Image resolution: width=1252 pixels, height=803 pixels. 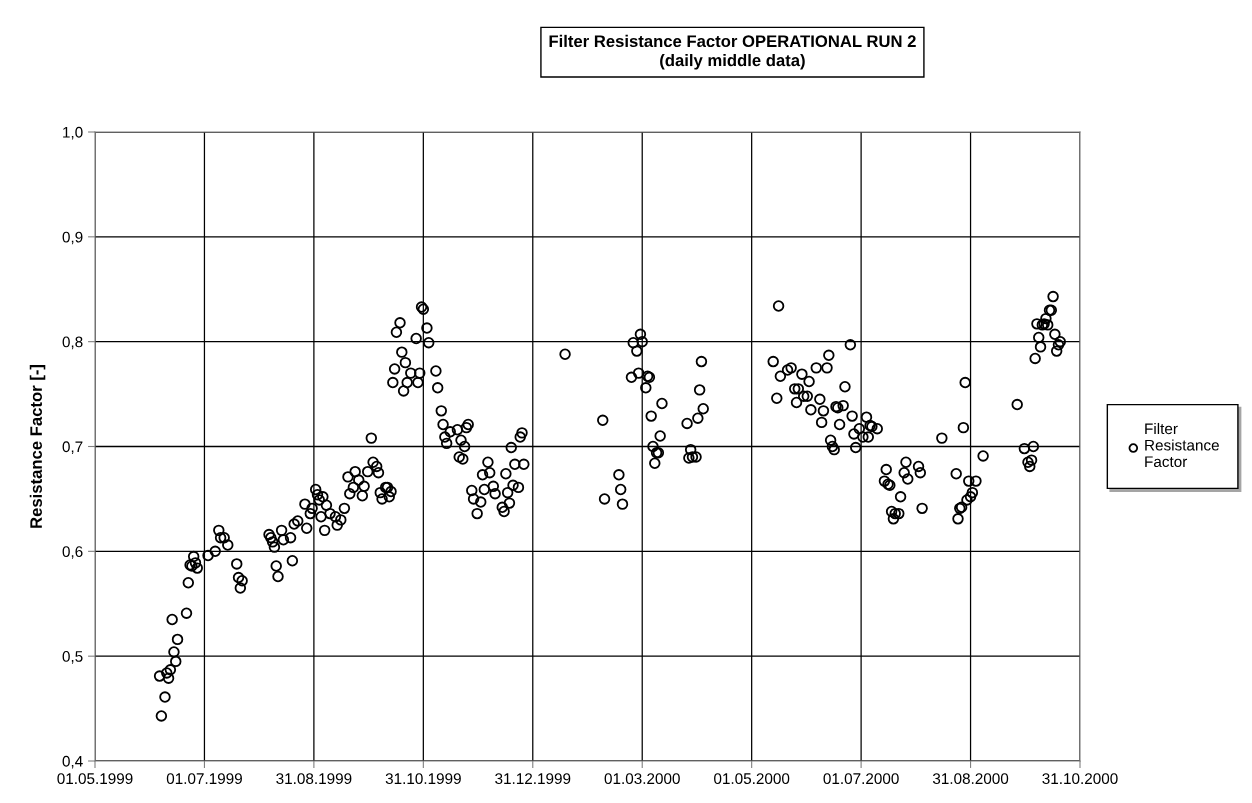 I want to click on y-tick-label: 0,9, so click(x=72, y=238).